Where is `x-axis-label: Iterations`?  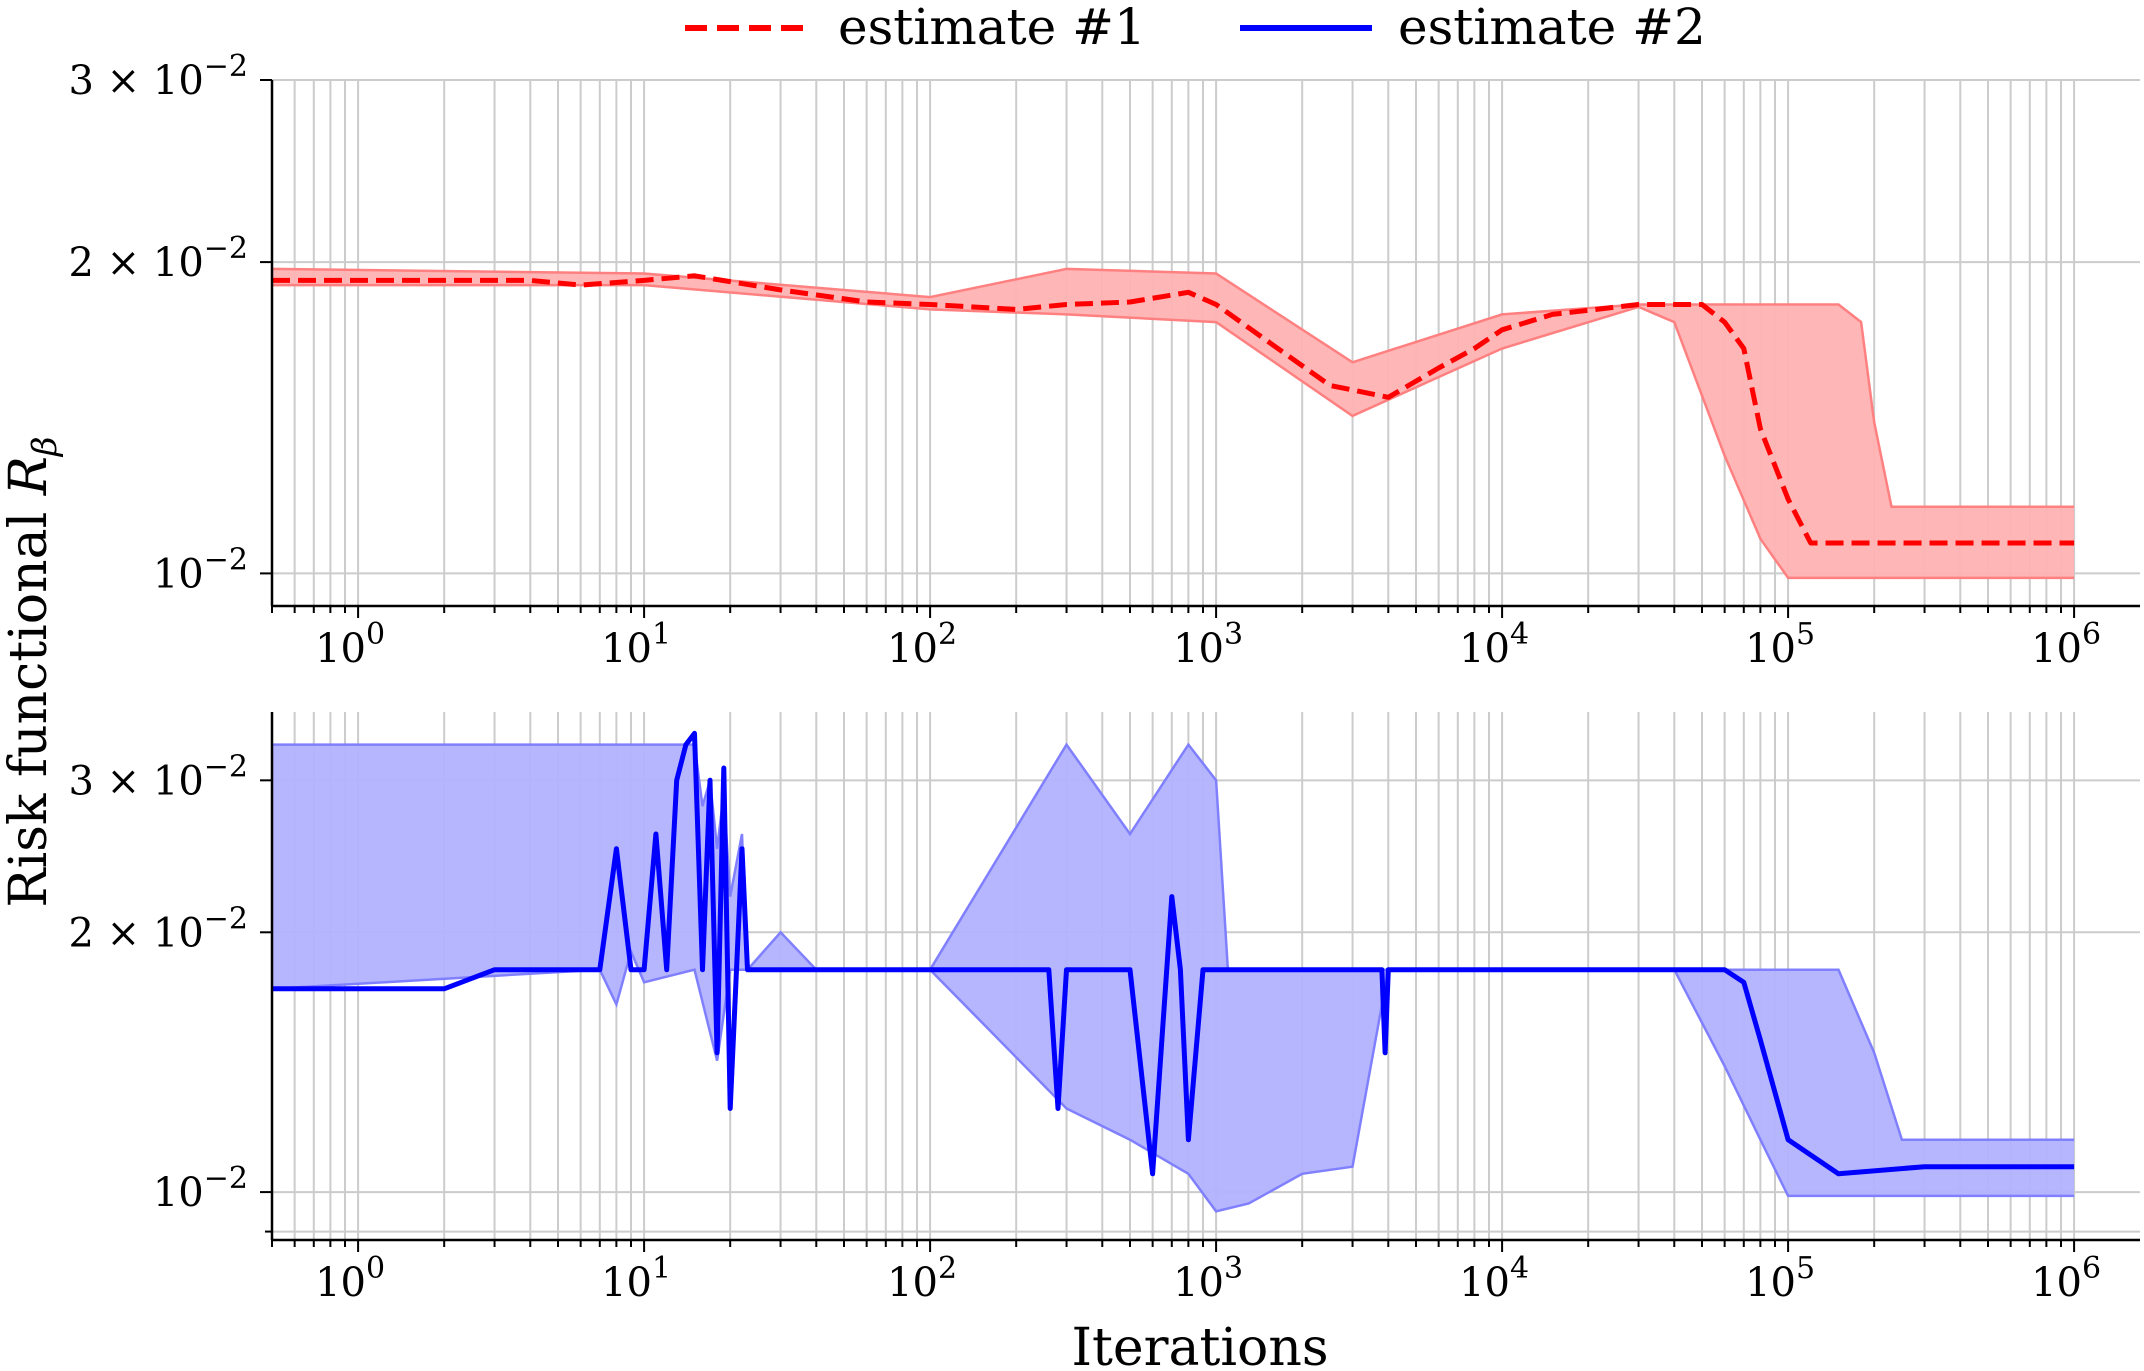
x-axis-label: Iterations is located at coordinates (1199, 1344).